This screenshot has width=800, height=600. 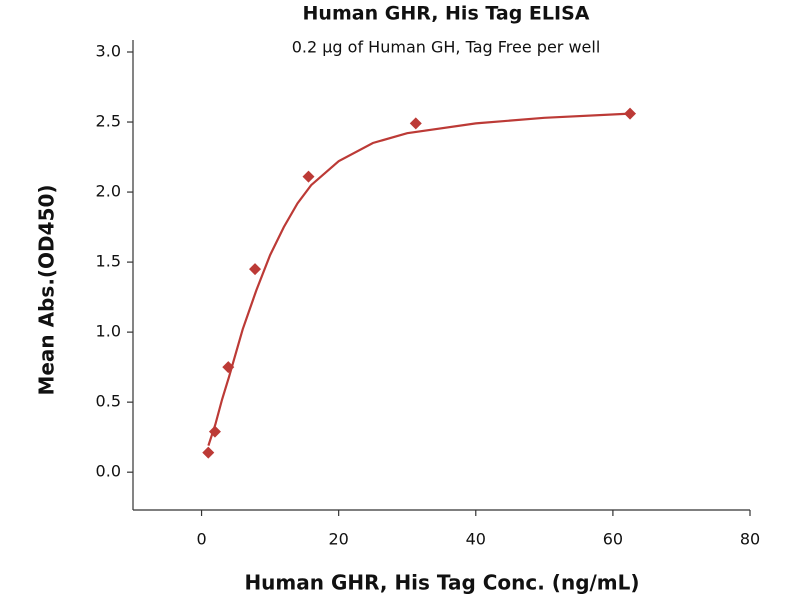 What do you see at coordinates (108, 471) in the screenshot?
I see `y-tick-label: 0.0` at bounding box center [108, 471].